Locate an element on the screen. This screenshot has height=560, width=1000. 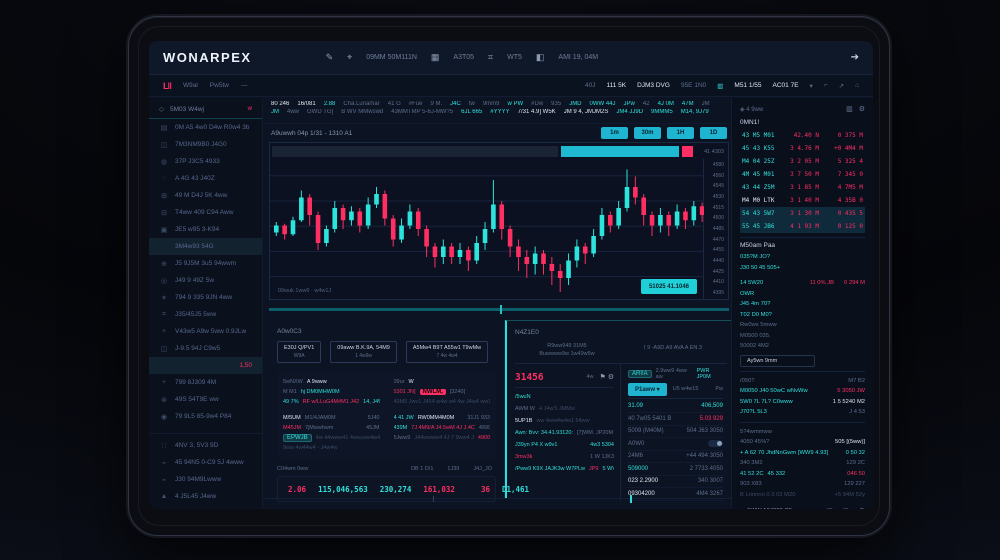
cursor-icon: ➔ is located at coordinates (854, 57).